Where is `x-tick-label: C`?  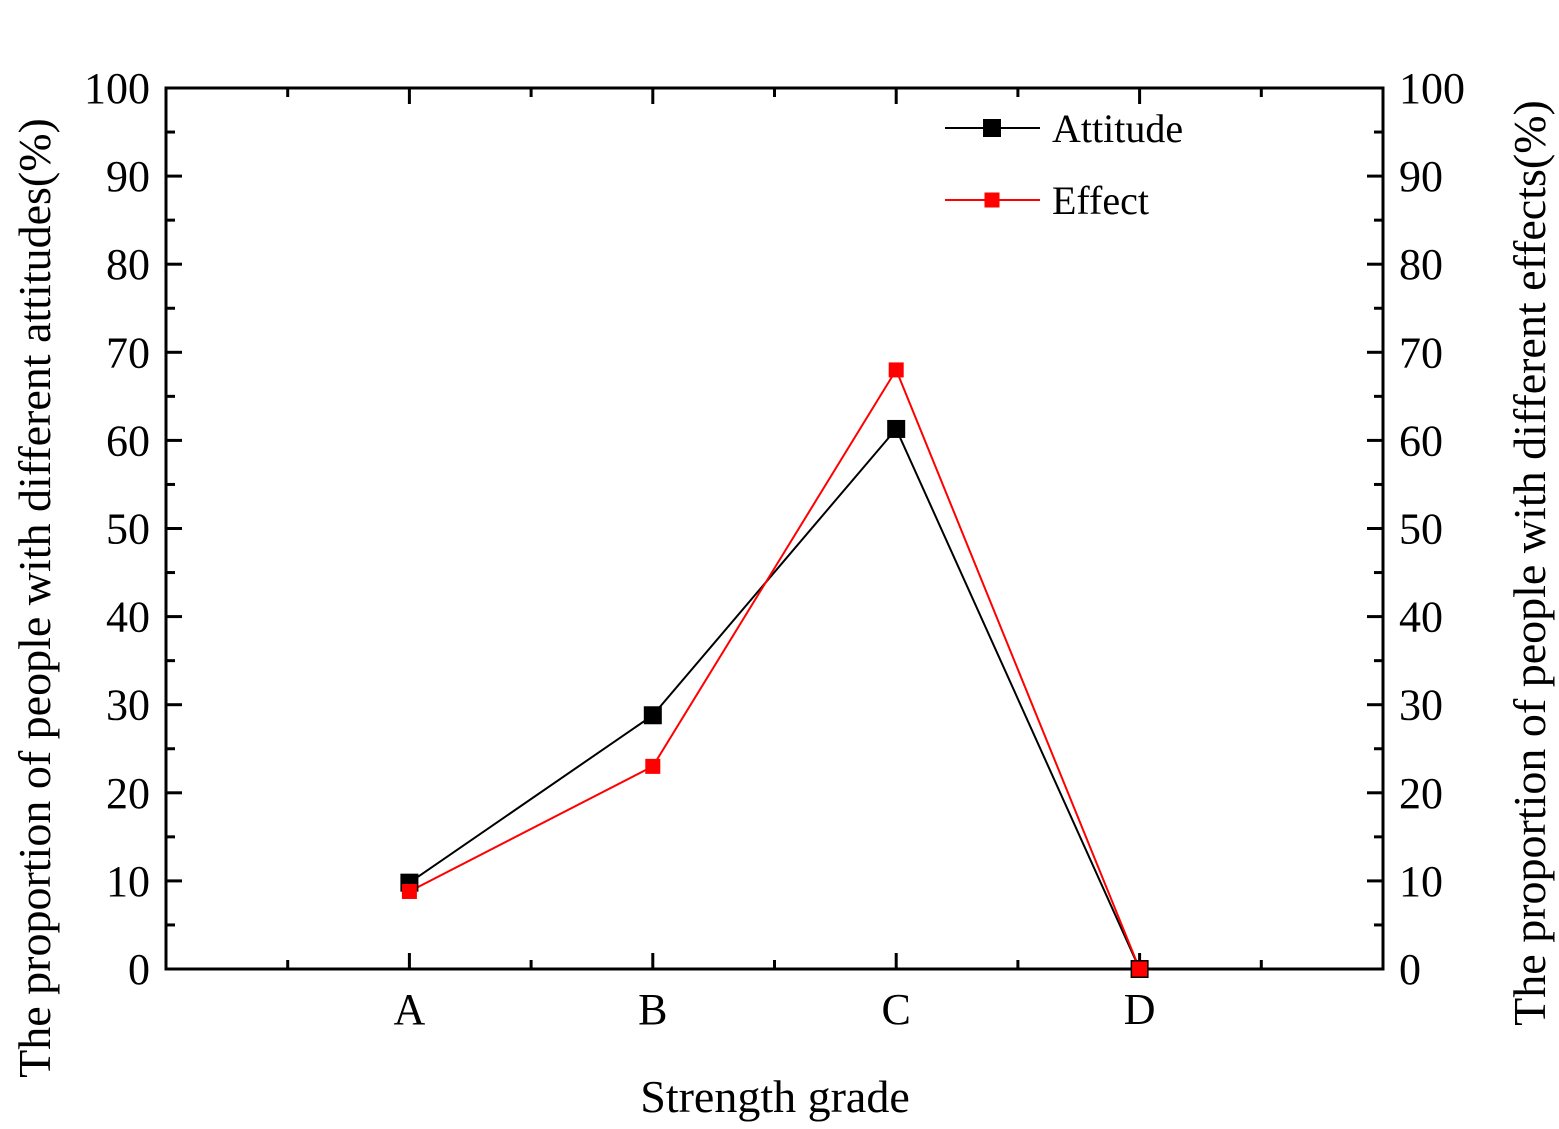
x-tick-label: C is located at coordinates (896, 1009).